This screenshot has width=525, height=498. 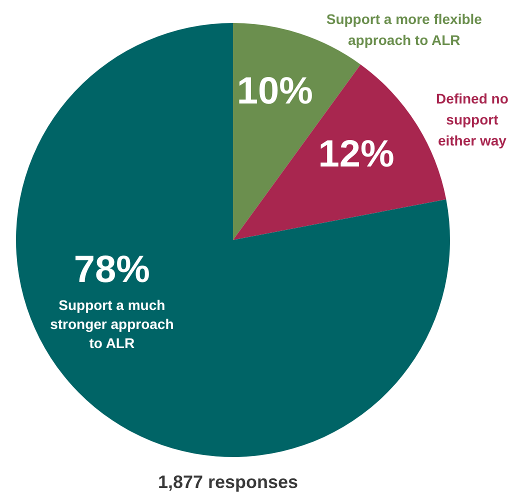 I want to click on slice-label: Defined no support either way, so click(x=472, y=119).